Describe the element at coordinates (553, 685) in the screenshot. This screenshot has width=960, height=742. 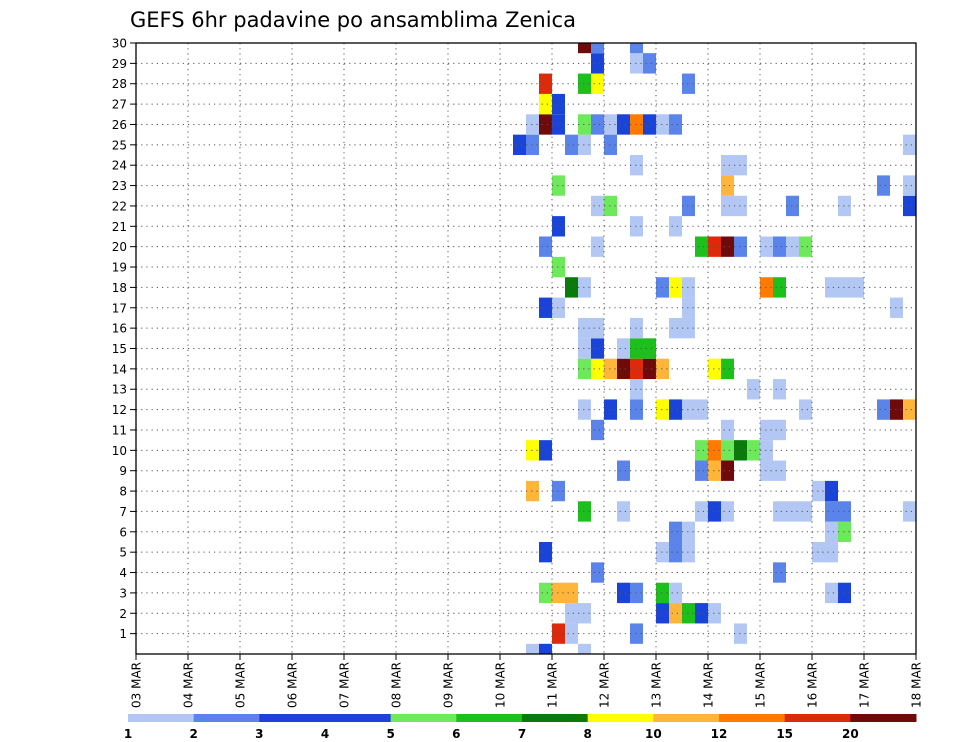
I see `x-tick-label-8: 11 MAR` at that location.